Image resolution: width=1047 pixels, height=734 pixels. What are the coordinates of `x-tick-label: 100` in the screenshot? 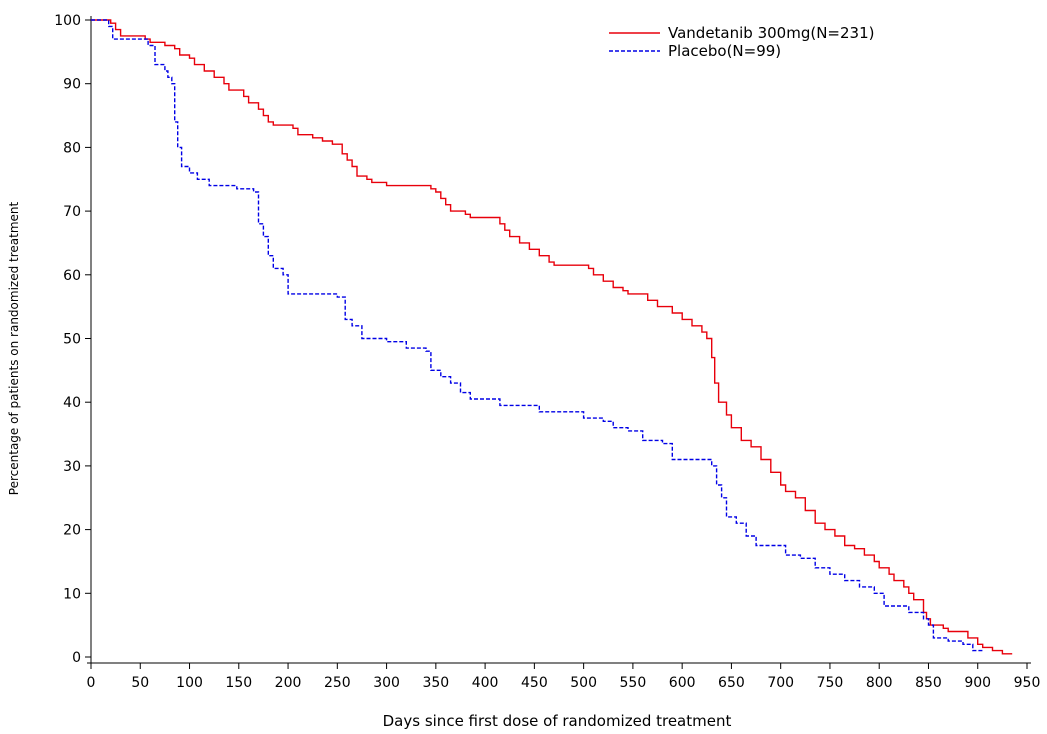 It's located at (189, 683).